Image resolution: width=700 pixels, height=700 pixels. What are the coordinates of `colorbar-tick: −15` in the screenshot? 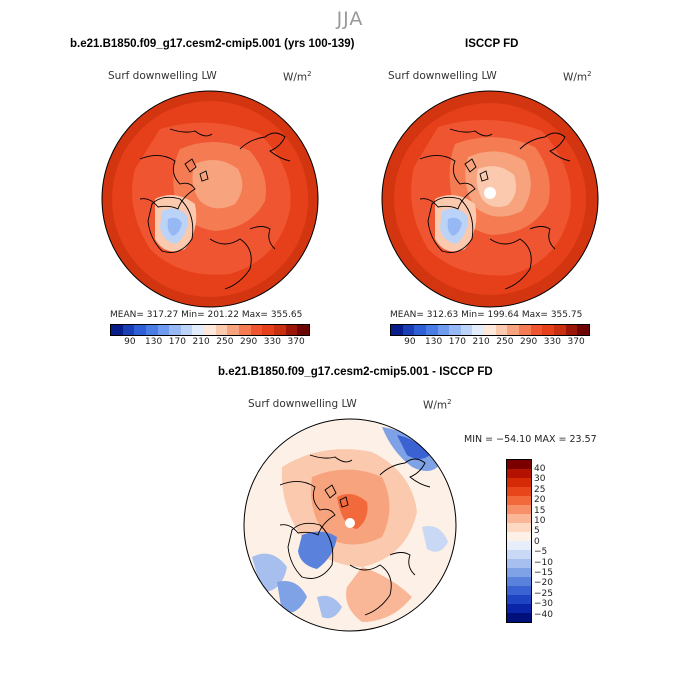 It's located at (543, 573).